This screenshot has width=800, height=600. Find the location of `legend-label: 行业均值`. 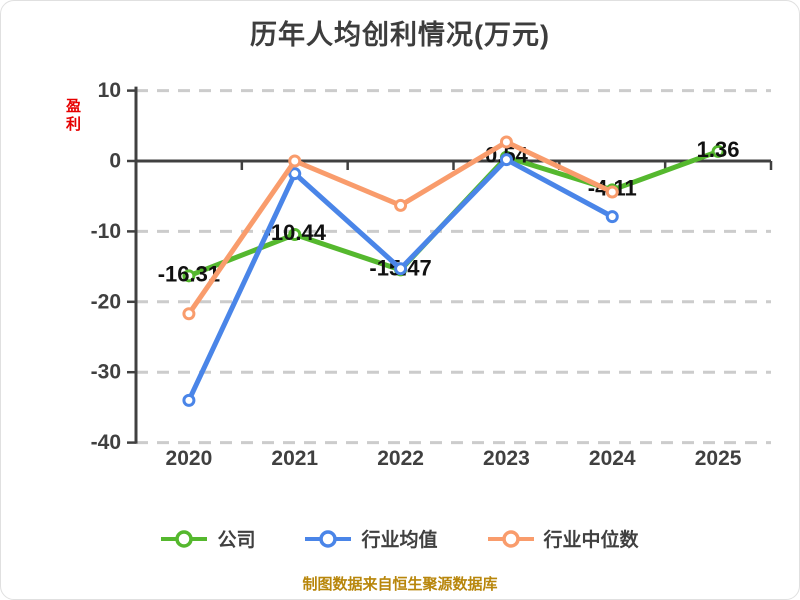

legend-label: 行业均值 is located at coordinates (399, 540).